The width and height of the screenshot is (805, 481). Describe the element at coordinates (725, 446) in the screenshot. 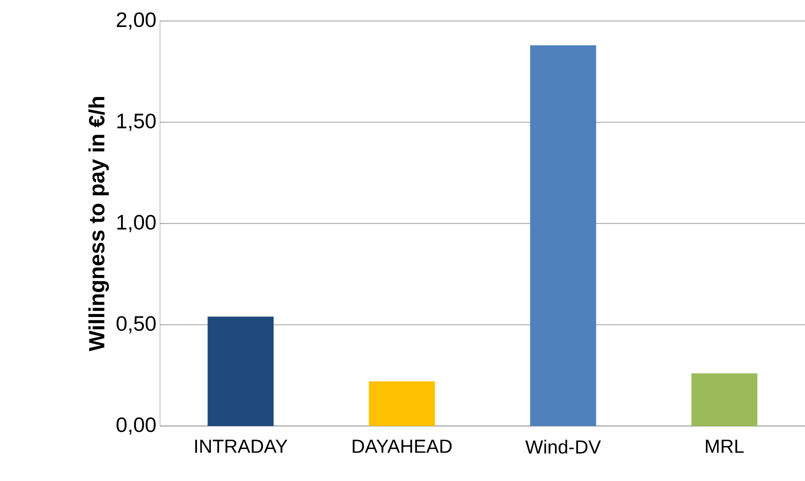

I see `x-tick-label: MRL` at that location.